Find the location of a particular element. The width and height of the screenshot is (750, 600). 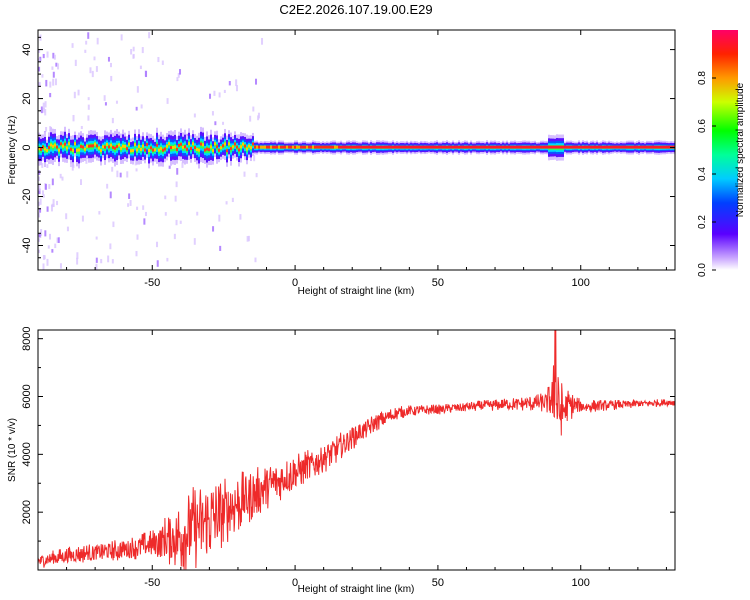

x-tick-label: 0 is located at coordinates (295, 283).